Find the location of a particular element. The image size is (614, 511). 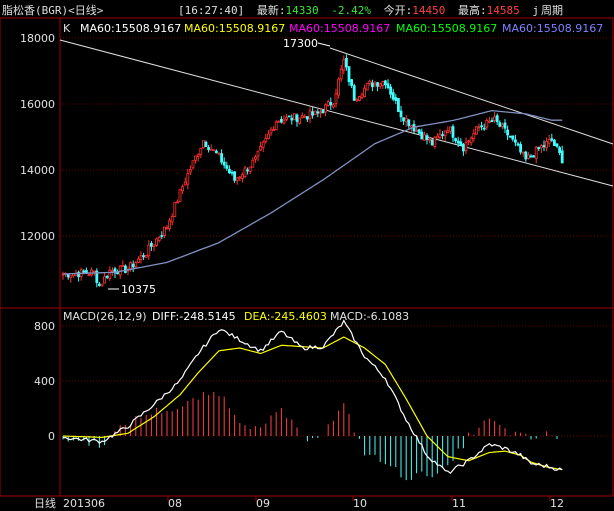

x-axis-ticks is located at coordinates (359, 498).